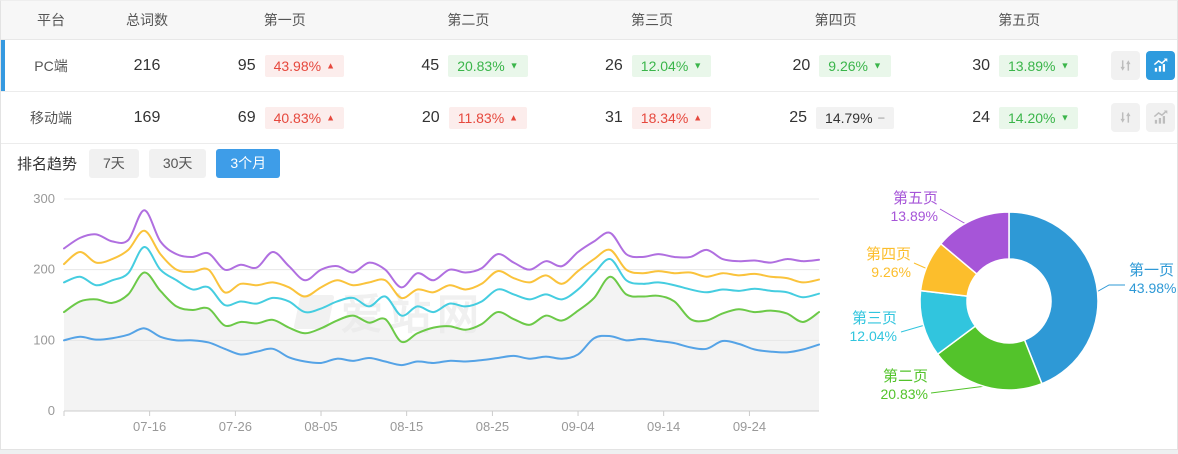 Image resolution: width=1178 pixels, height=454 pixels. Describe the element at coordinates (913, 328) in the screenshot. I see `leader-line-page3` at that location.